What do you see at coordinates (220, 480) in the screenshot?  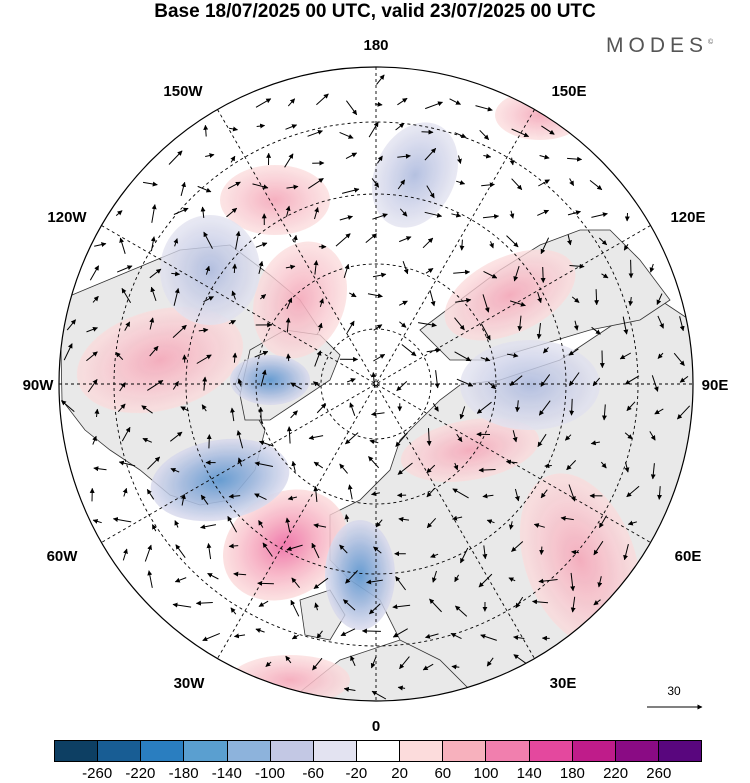 I see `negative-anomaly-labrador` at bounding box center [220, 480].